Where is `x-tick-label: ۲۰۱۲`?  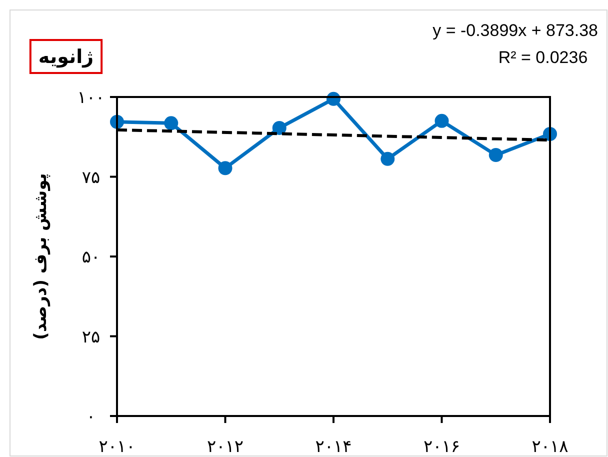 x-tick-label: ۲۰۱۲ is located at coordinates (225, 447).